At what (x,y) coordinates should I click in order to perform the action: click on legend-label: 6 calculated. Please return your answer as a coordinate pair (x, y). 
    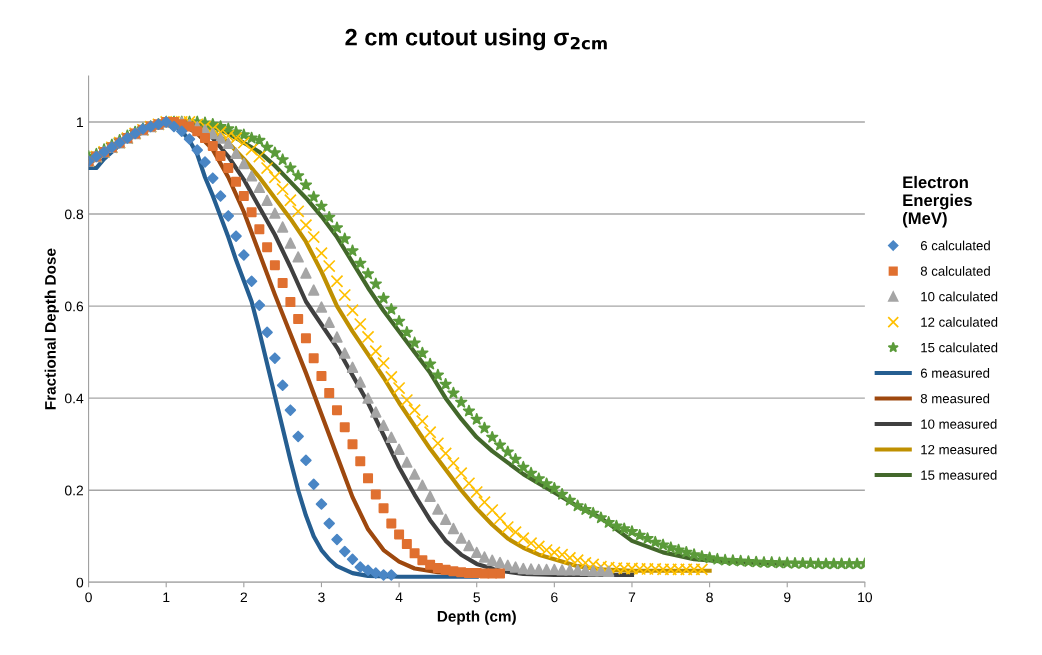
    Looking at the image, I should click on (955, 245).